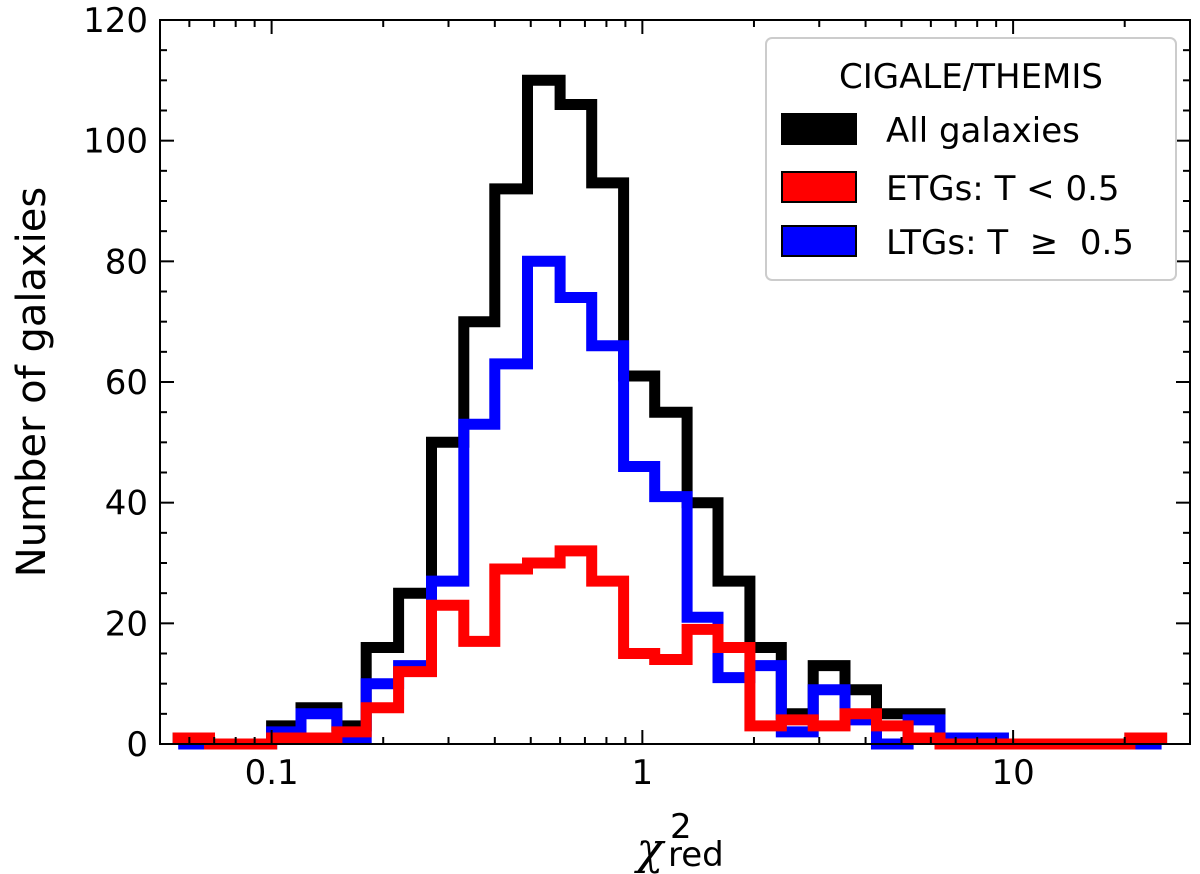 Image resolution: width=1200 pixels, height=874 pixels. What do you see at coordinates (643, 773) in the screenshot?
I see `x-tick-label: 1` at bounding box center [643, 773].